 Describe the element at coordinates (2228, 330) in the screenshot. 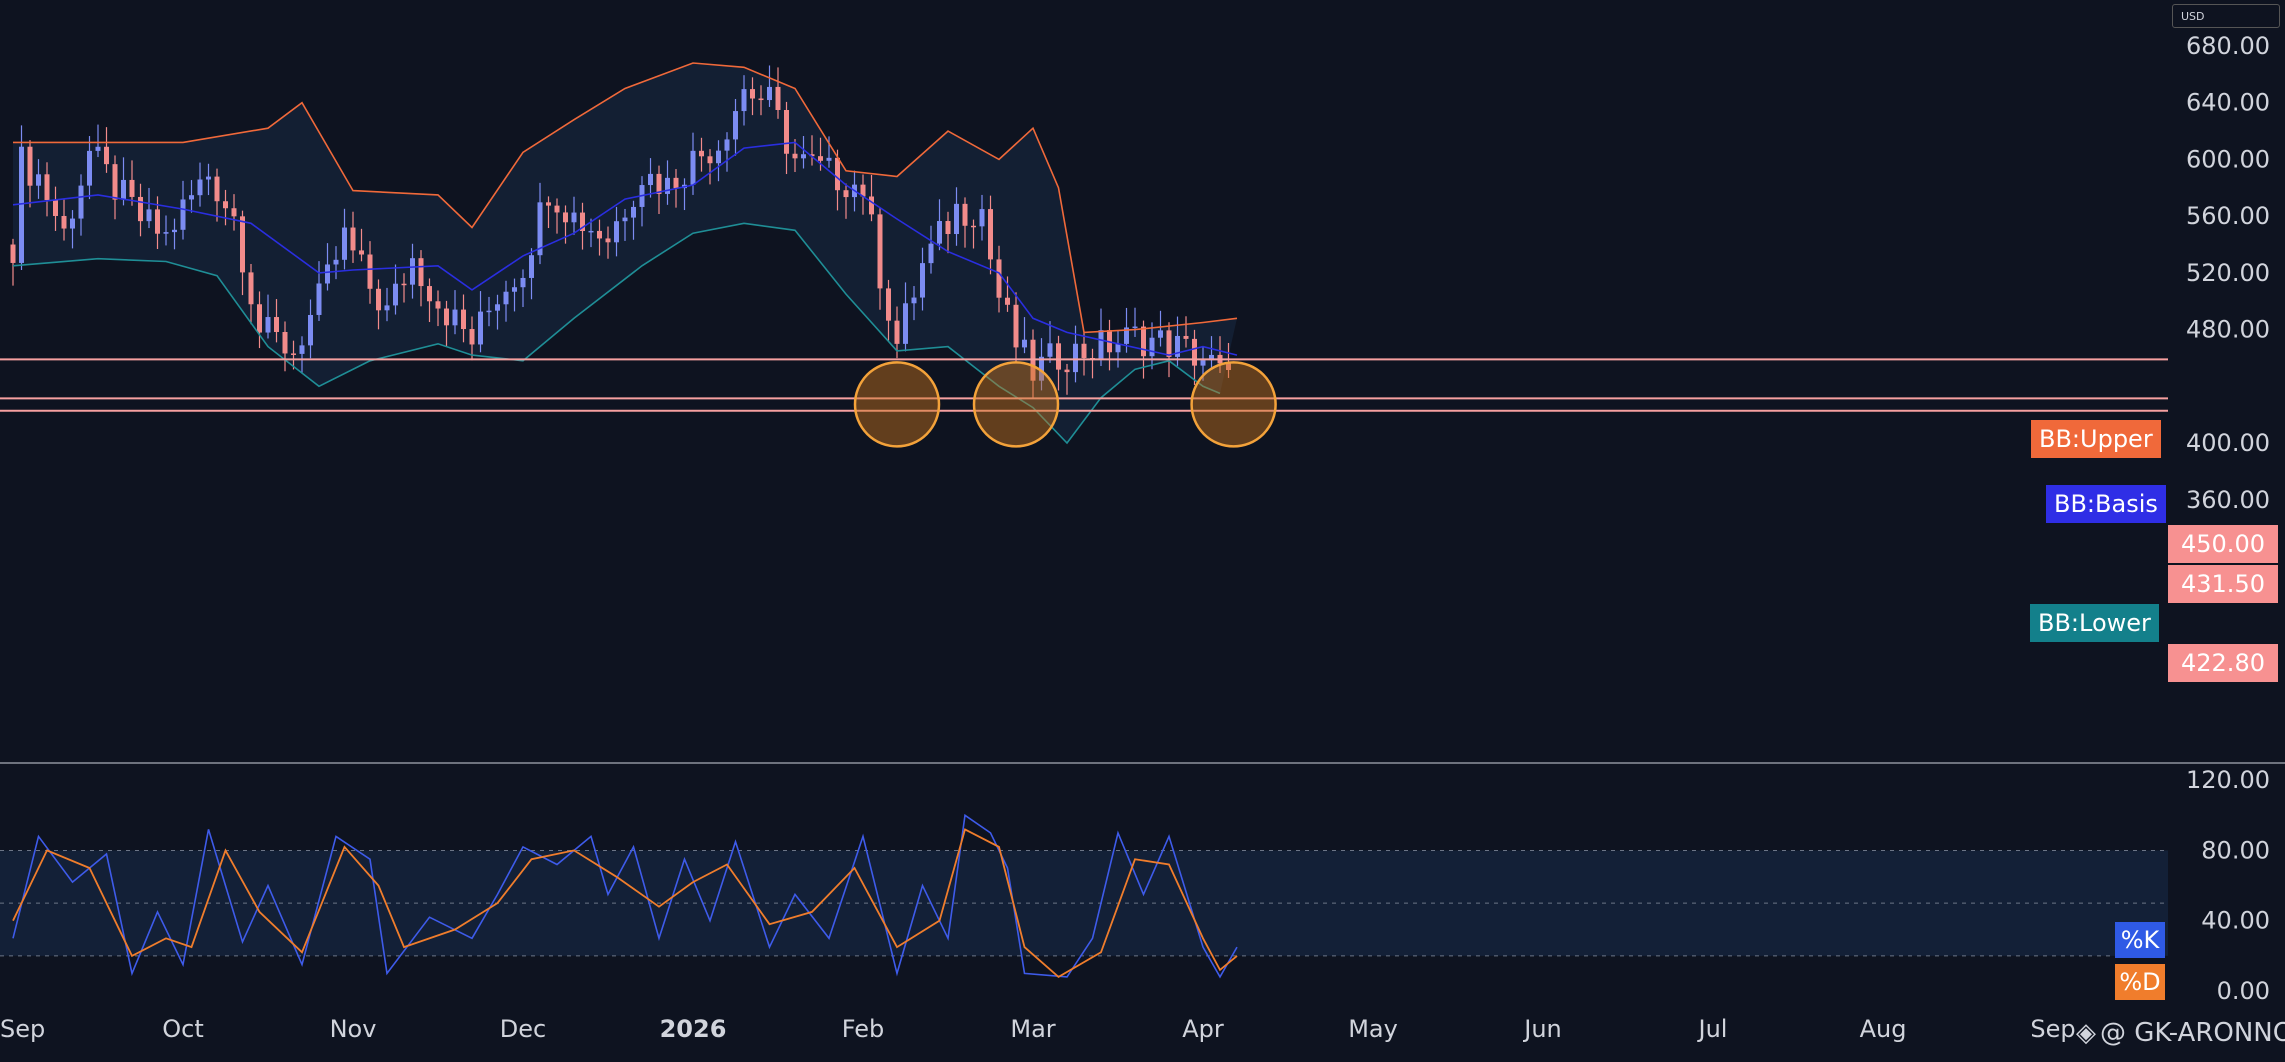

I see `price-tick: 480.00` at that location.